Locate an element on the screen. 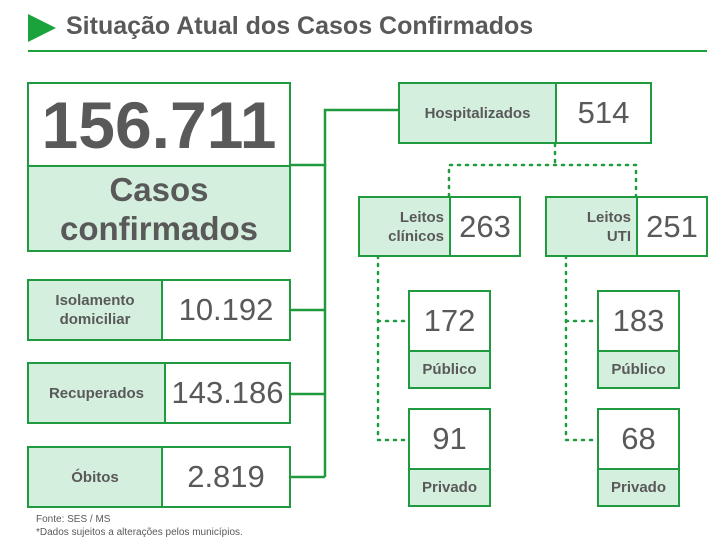  solid-links is located at coordinates (344, 293).